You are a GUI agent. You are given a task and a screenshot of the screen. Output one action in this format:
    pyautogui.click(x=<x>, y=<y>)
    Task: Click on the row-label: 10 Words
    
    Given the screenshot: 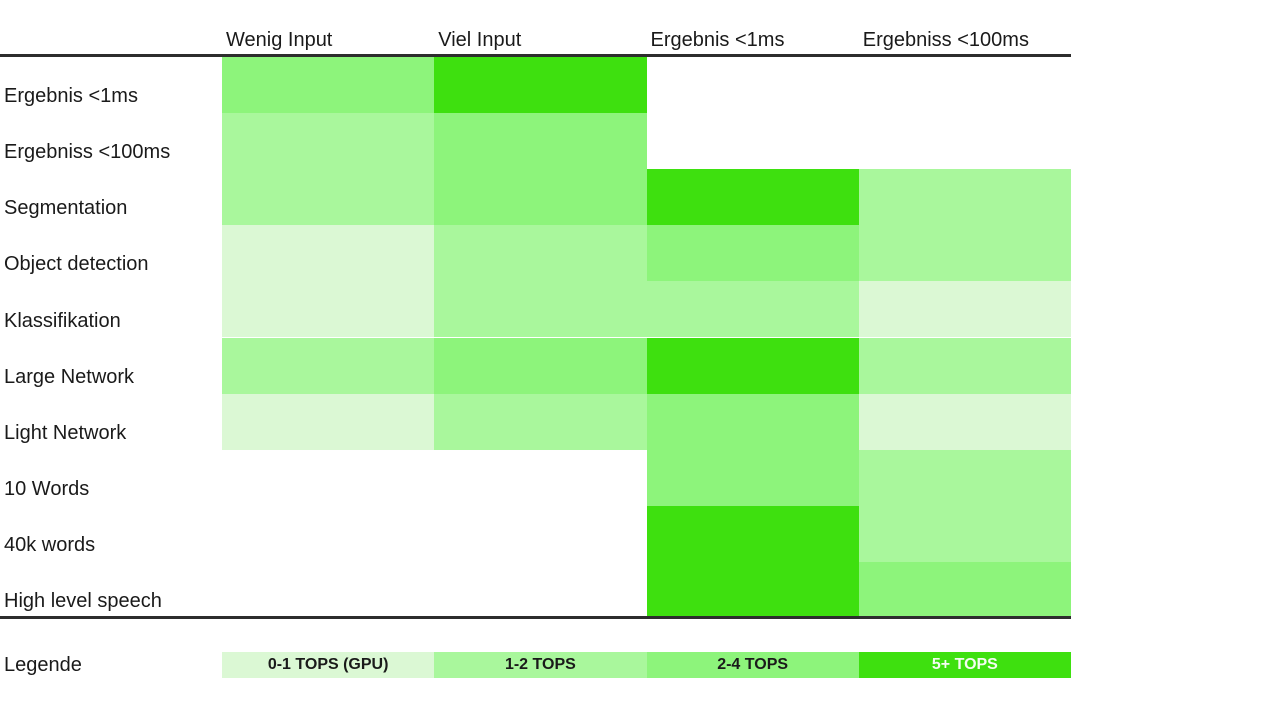 What is the action you would take?
    pyautogui.click(x=47, y=488)
    